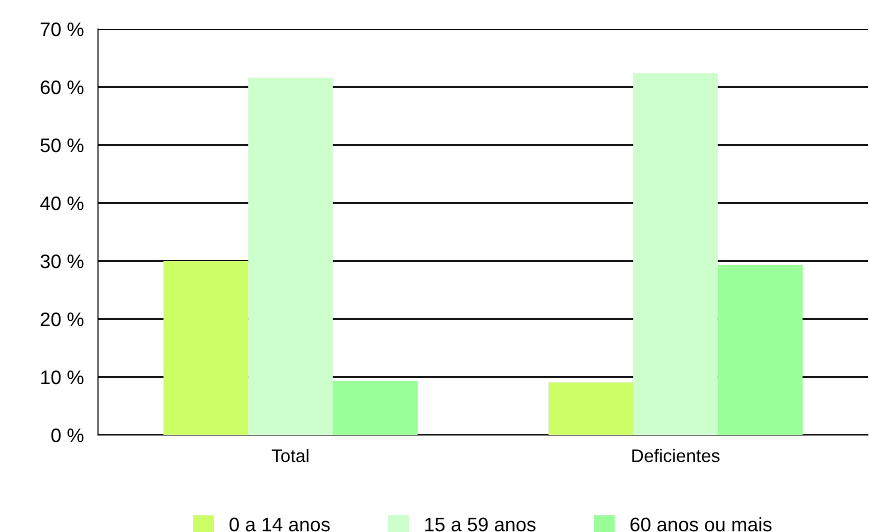  What do you see at coordinates (62, 203) in the screenshot?
I see `y-tick-label: 40 %` at bounding box center [62, 203].